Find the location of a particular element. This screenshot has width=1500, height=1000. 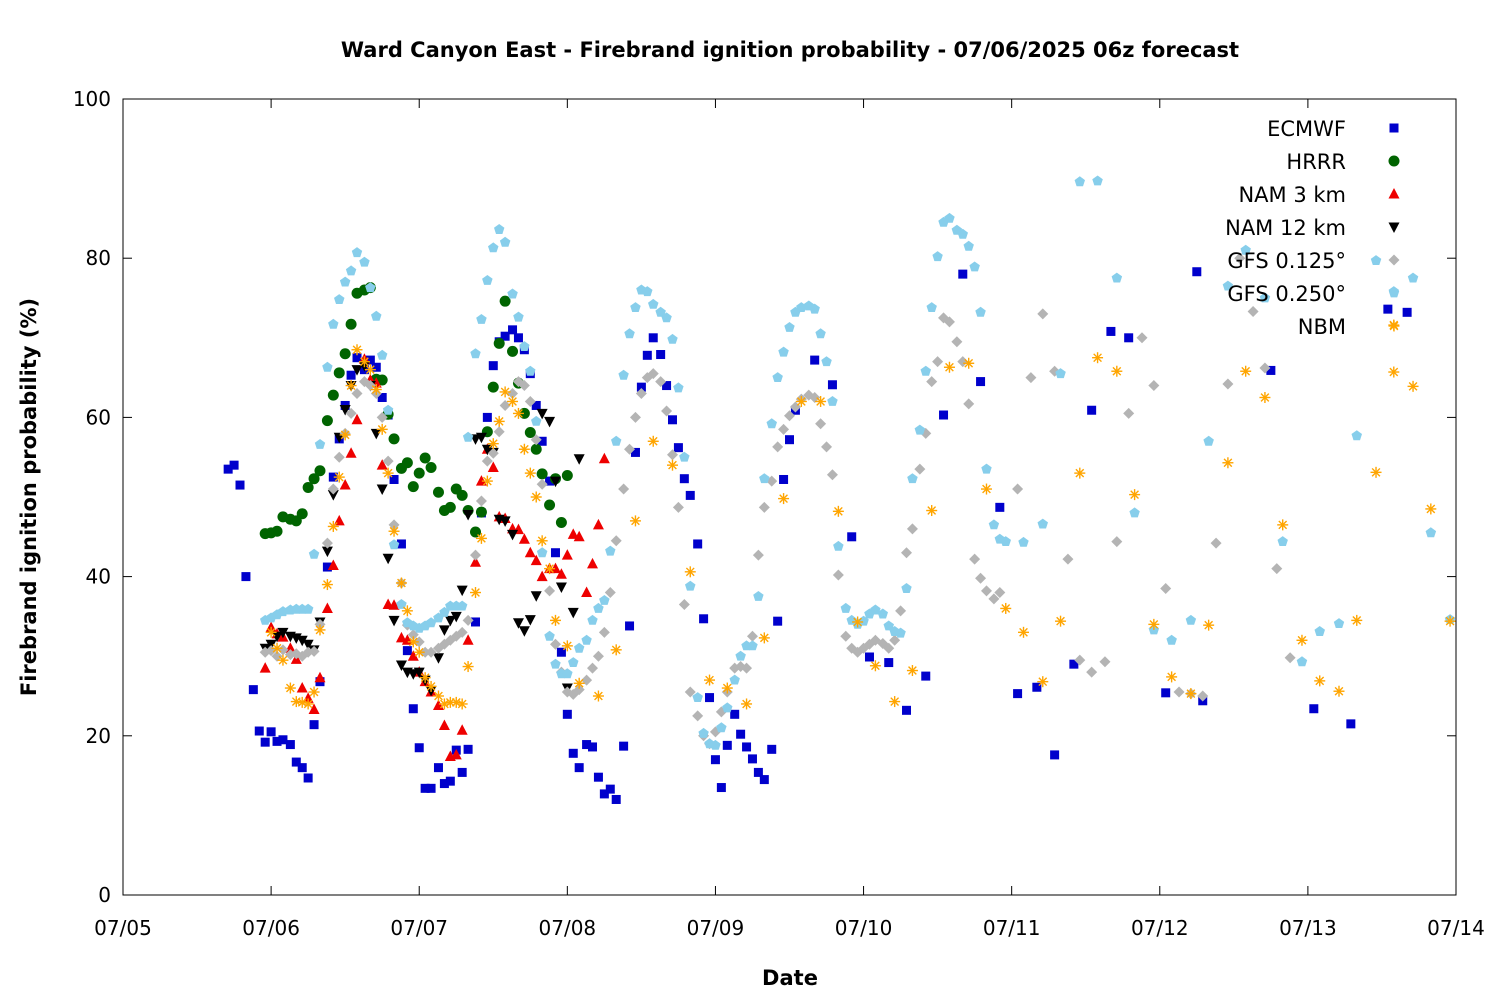

x-tick-label: 07/07 is located at coordinates (419, 928).